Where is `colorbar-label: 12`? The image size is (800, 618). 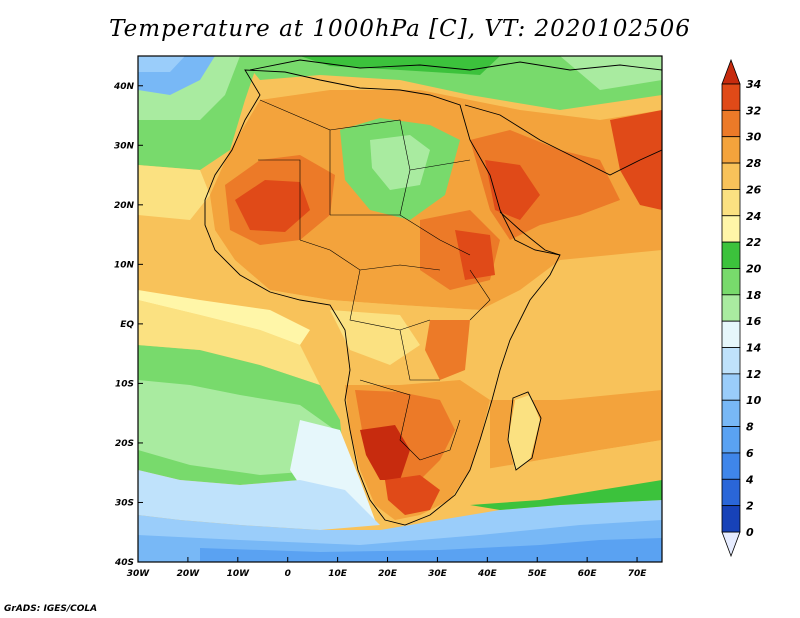
colorbar-label: 12 is located at coordinates (754, 374).